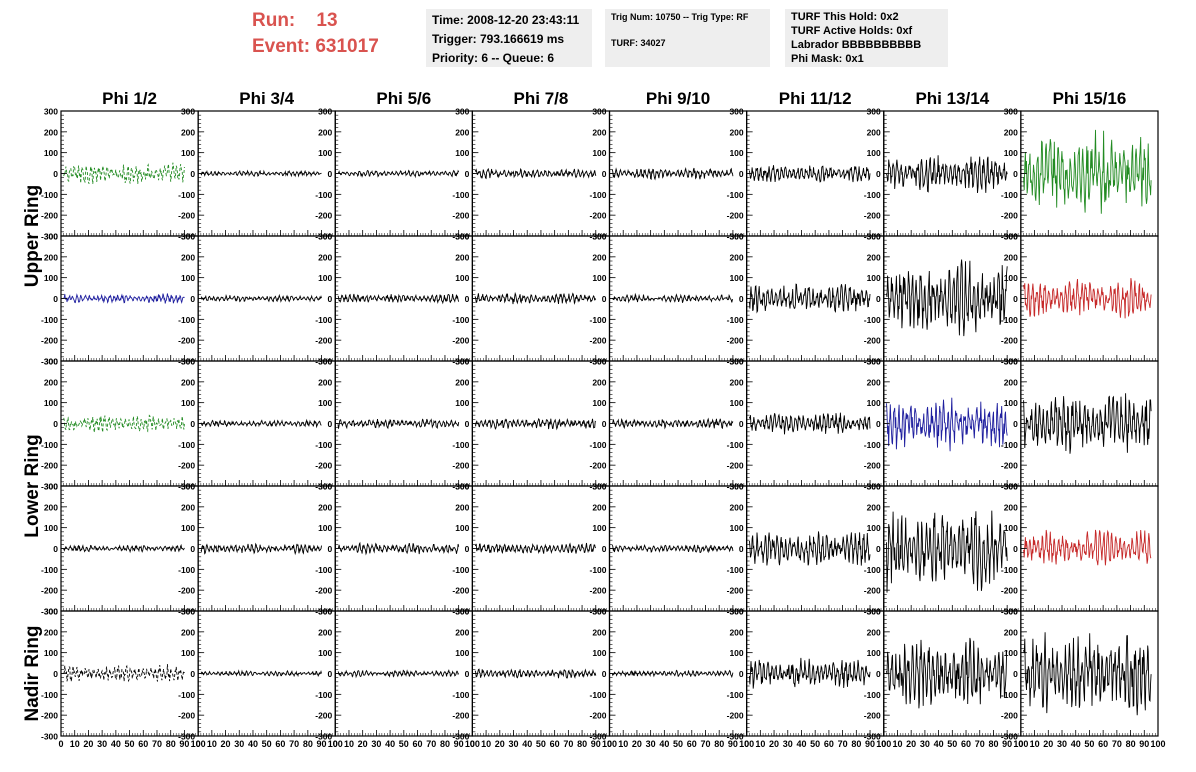 This screenshot has height=772, width=1196. What do you see at coordinates (774, 744) in the screenshot?
I see `x-tick-label: 20` at bounding box center [774, 744].